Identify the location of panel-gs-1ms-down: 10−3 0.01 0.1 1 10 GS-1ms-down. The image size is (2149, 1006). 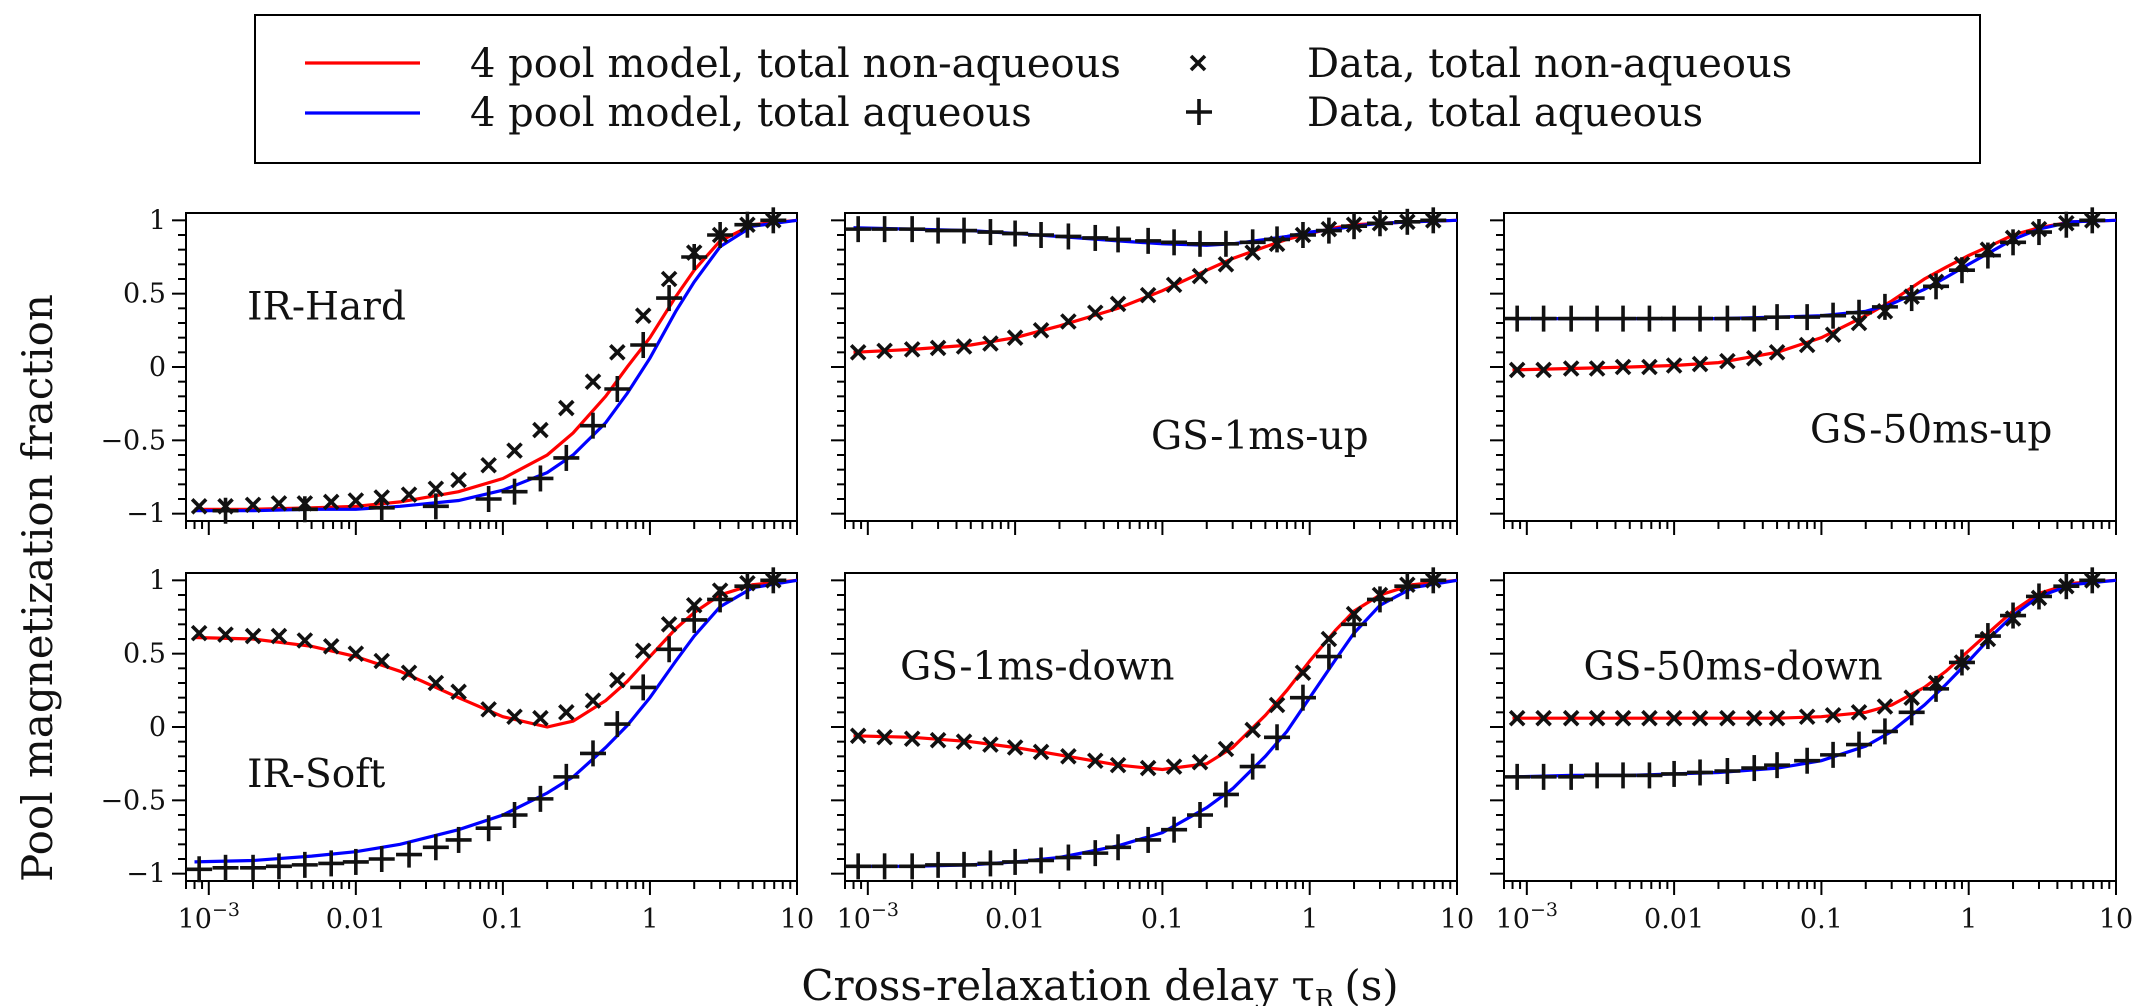
(1152, 751).